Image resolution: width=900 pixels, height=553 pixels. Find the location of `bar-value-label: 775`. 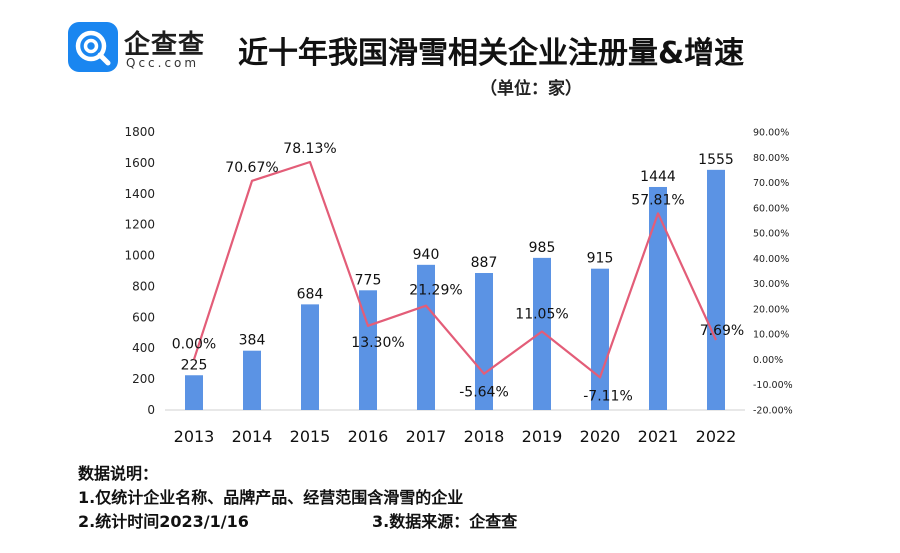

bar-value-label: 775 is located at coordinates (368, 280).